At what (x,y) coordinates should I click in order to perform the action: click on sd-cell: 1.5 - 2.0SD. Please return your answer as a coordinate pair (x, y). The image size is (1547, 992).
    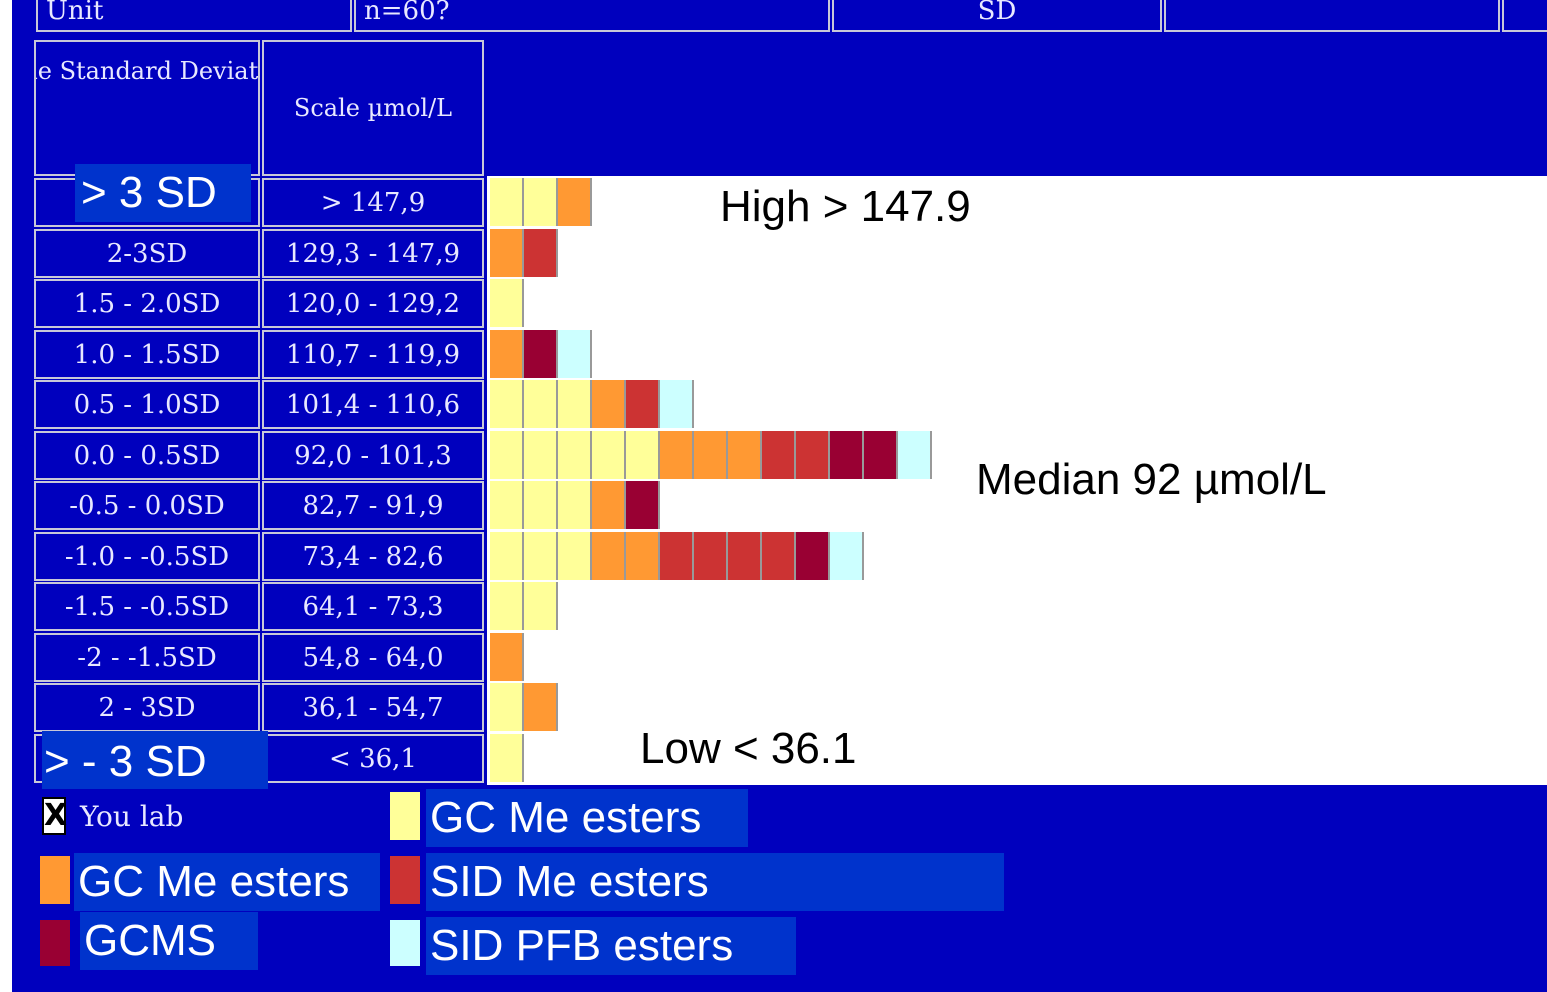
    Looking at the image, I should click on (147, 303).